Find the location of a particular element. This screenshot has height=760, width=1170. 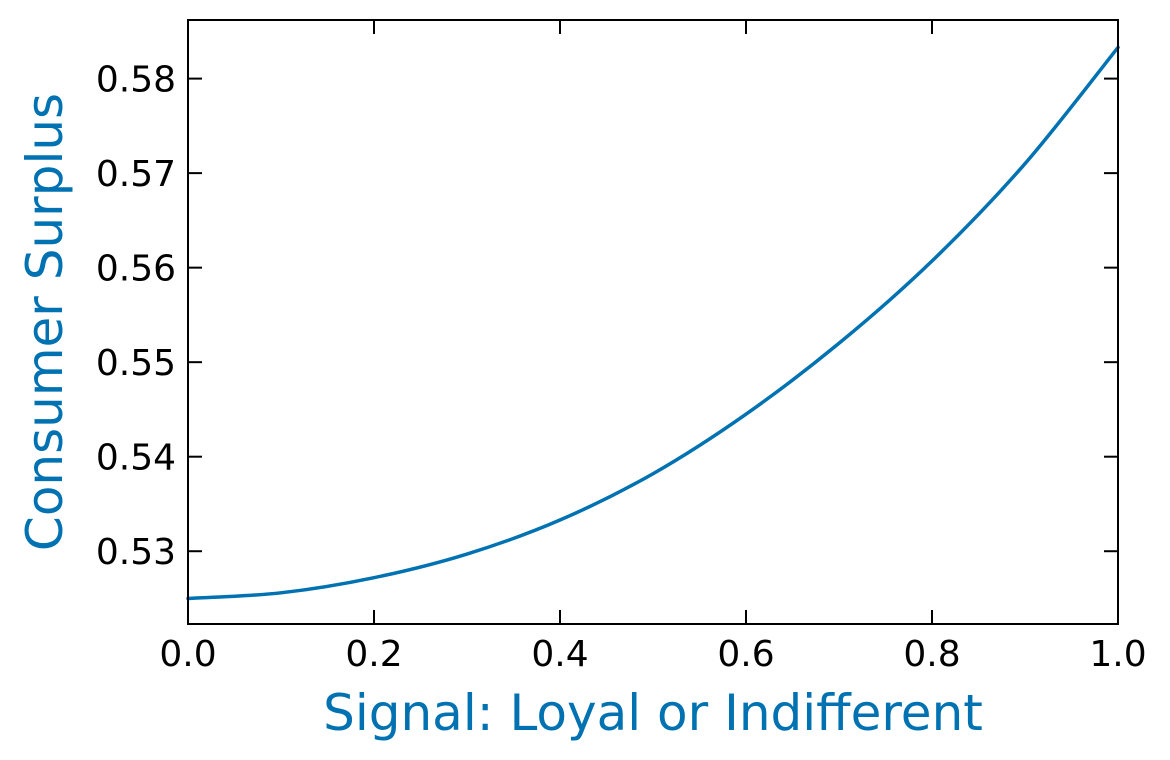

y-tick-label: 0.55 is located at coordinates (136, 363).